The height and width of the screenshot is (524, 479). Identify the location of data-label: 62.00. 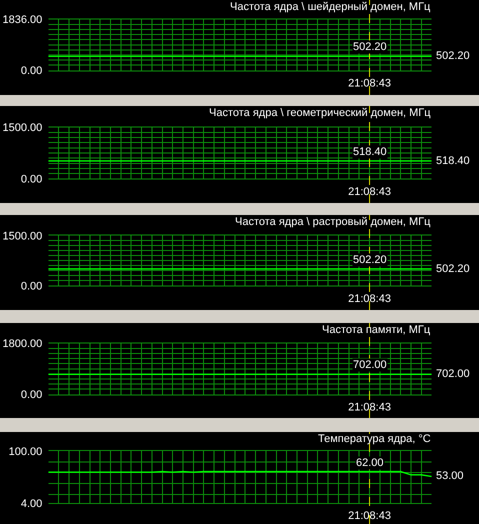
(370, 463).